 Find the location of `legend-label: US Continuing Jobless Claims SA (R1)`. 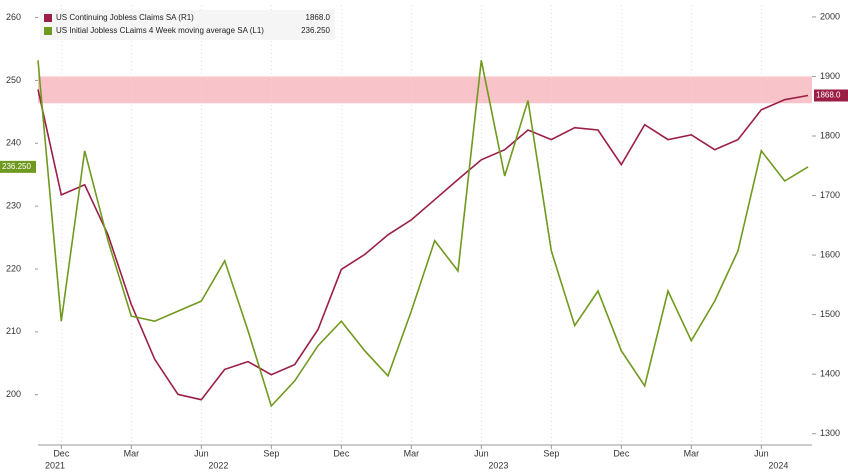

legend-label: US Continuing Jobless Claims SA (R1) is located at coordinates (125, 17).